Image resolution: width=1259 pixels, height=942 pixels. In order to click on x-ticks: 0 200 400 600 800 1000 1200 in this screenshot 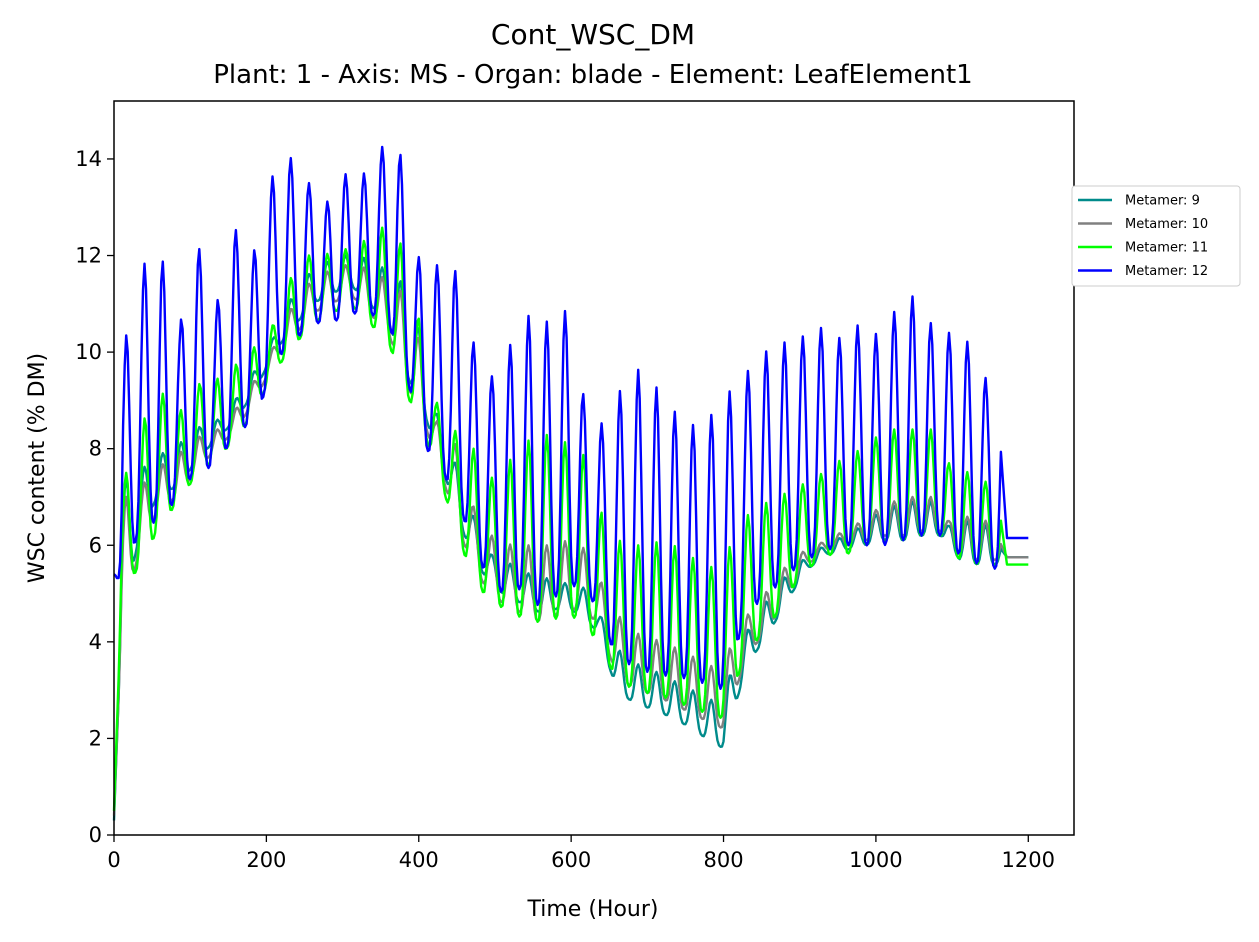, I will do `click(581, 853)`.